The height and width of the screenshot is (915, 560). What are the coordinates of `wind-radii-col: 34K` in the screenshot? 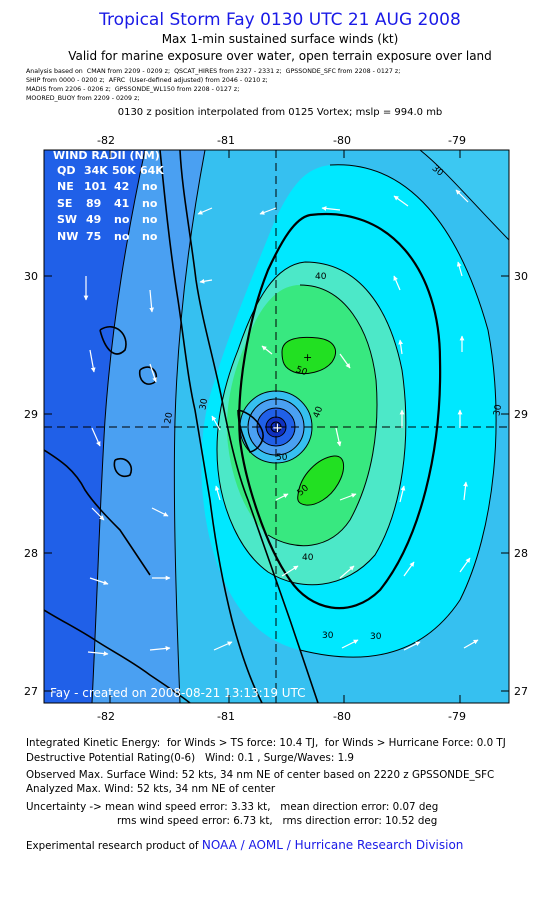 It's located at (96, 170).